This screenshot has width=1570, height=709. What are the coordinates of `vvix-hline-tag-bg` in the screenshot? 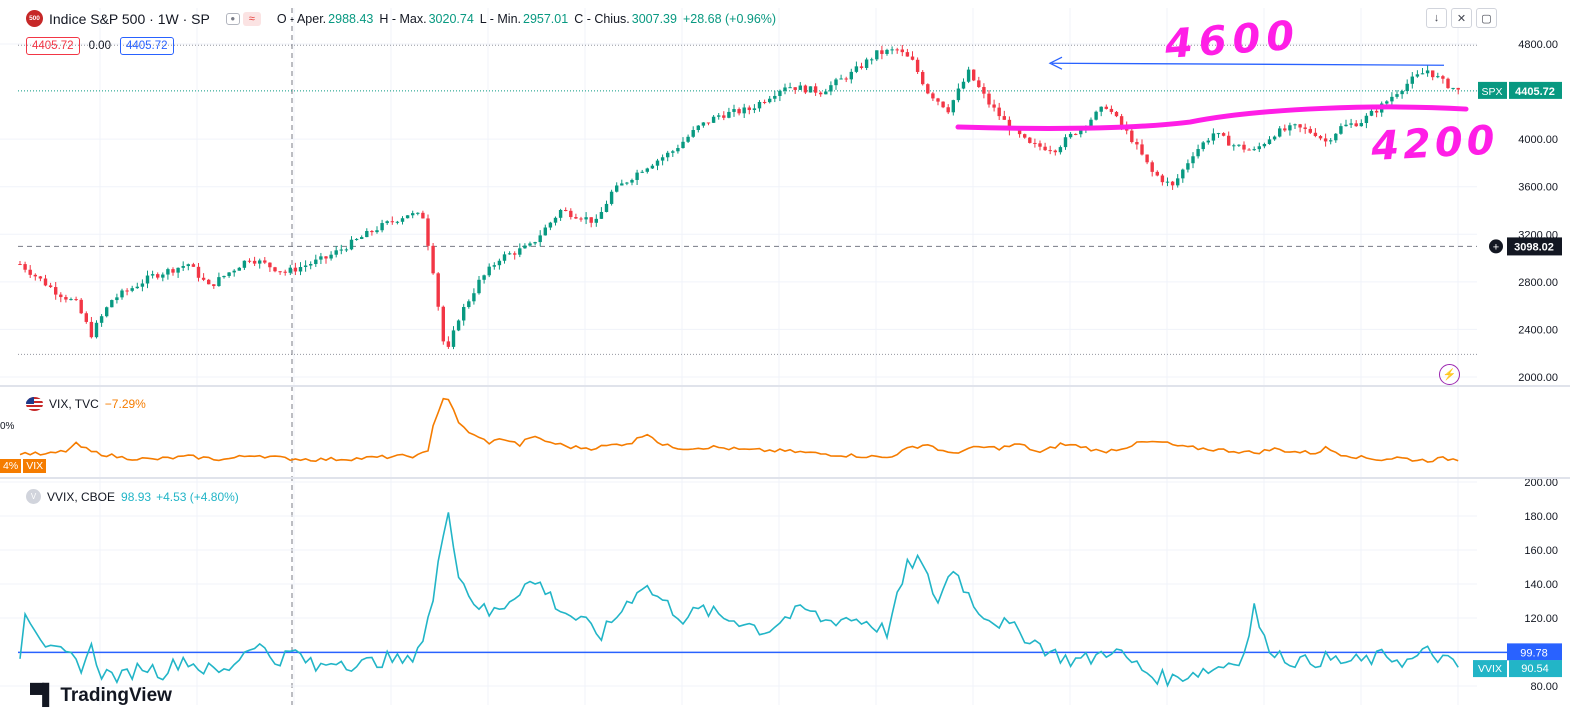 It's located at (1534, 652).